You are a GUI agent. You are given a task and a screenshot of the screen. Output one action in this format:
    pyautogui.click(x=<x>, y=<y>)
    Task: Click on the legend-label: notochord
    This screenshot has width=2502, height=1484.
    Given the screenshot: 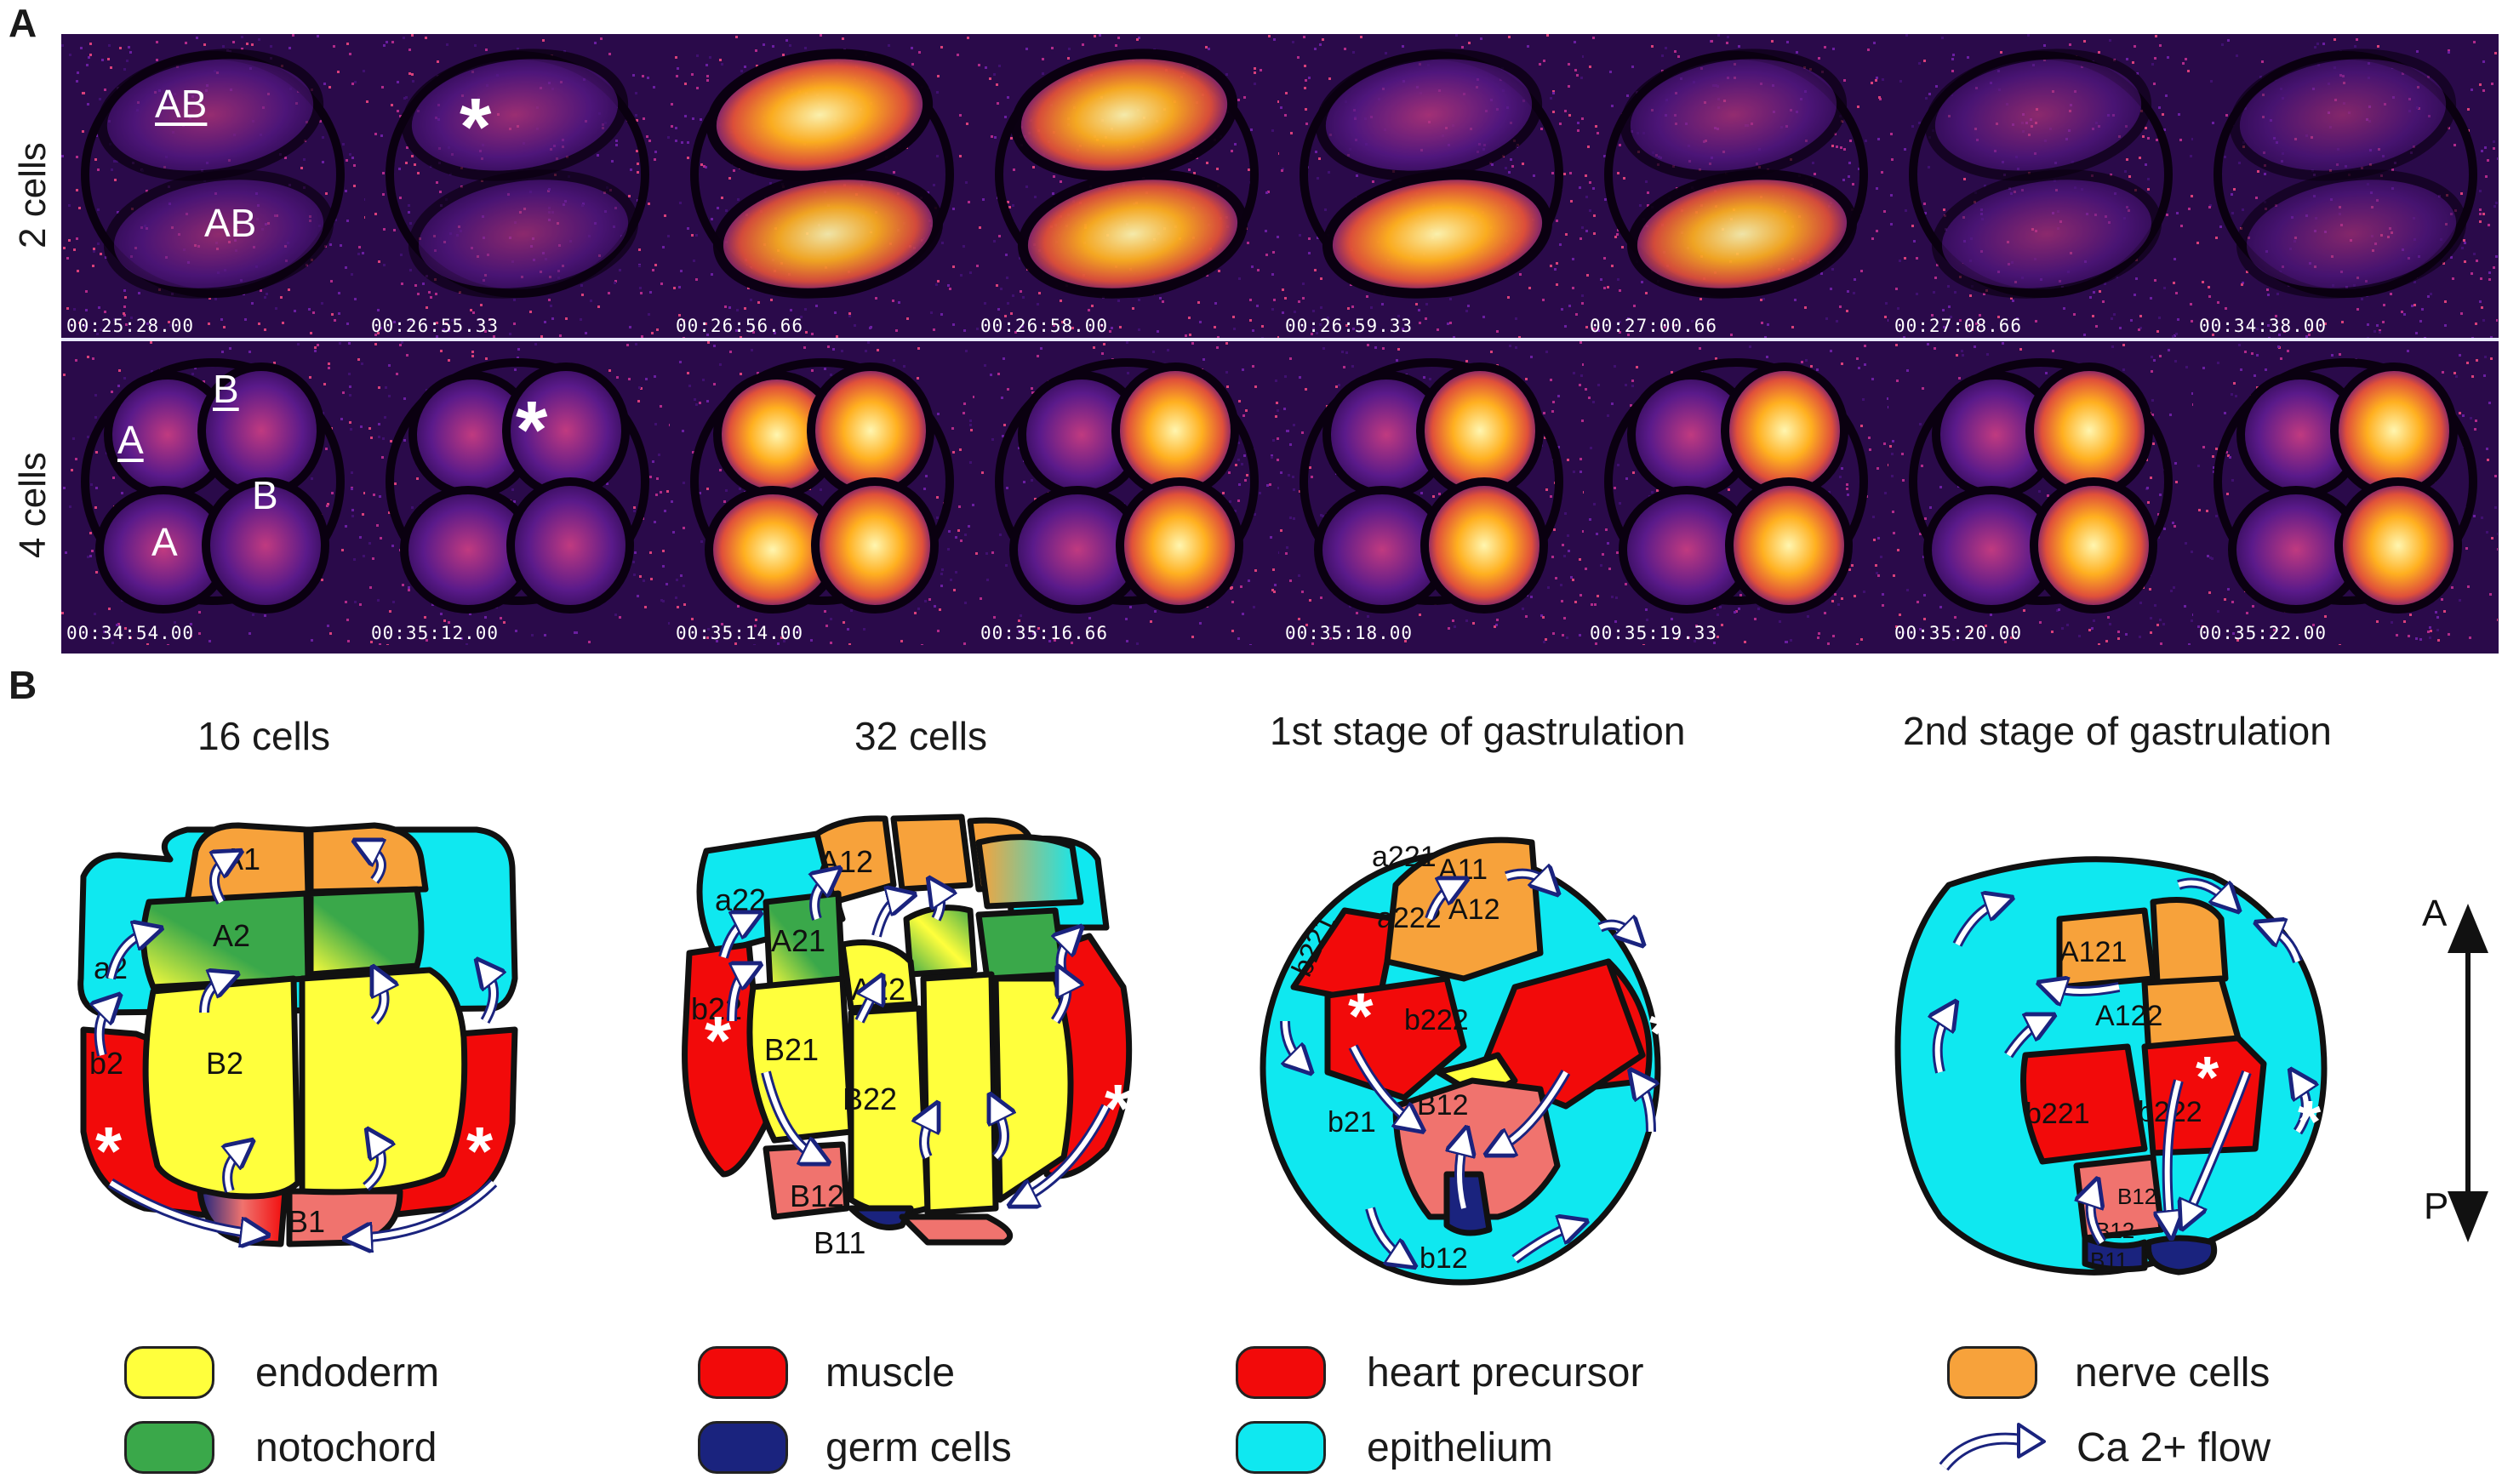 What is the action you would take?
    pyautogui.click(x=346, y=1447)
    